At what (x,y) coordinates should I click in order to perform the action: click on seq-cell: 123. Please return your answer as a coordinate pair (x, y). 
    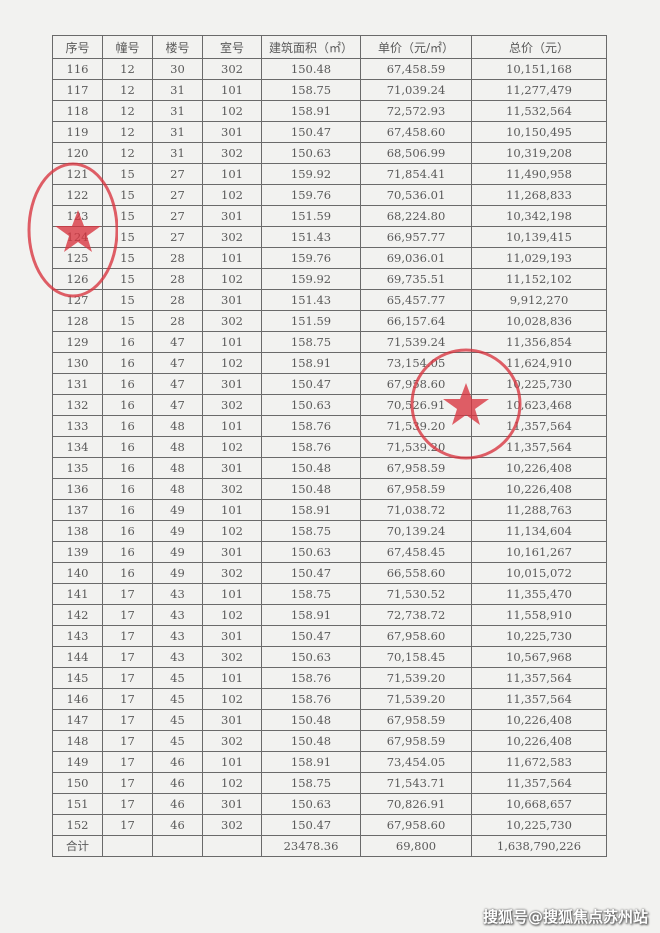
    Looking at the image, I should click on (77, 216).